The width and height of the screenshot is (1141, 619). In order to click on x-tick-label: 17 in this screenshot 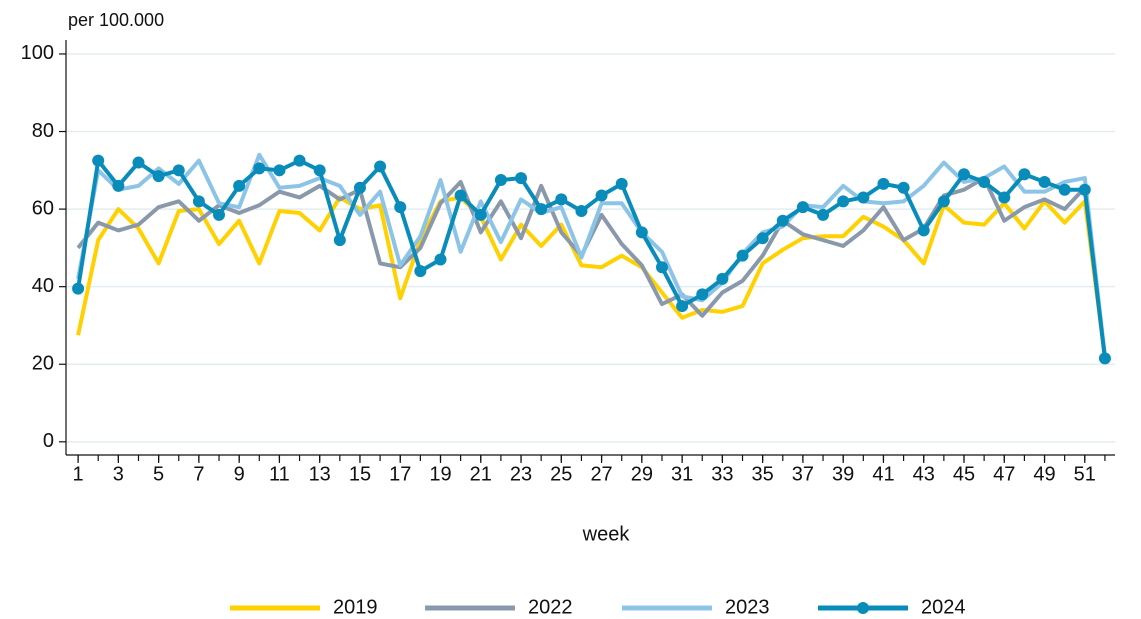, I will do `click(400, 474)`.